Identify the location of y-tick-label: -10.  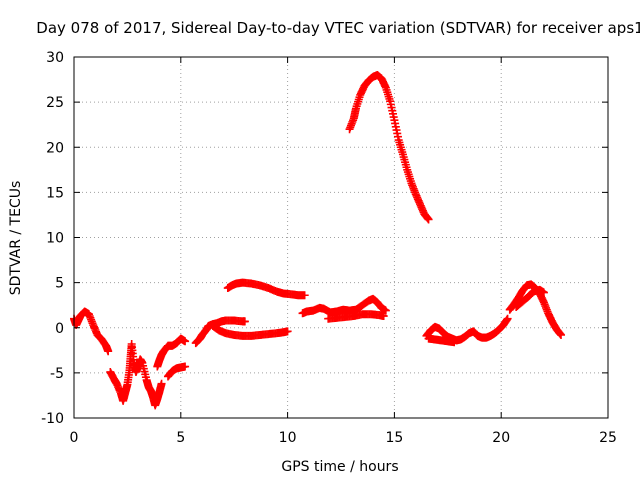
(52, 419).